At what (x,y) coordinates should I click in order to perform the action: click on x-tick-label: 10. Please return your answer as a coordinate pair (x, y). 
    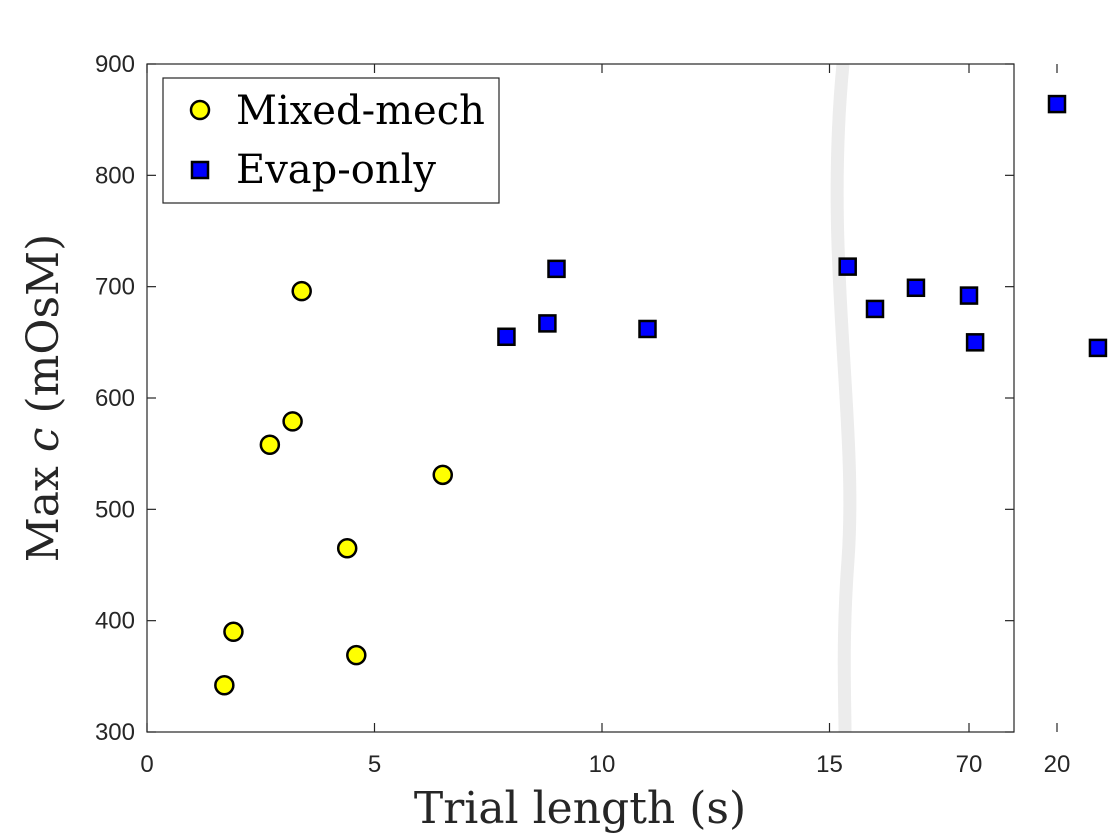
    Looking at the image, I should click on (602, 764).